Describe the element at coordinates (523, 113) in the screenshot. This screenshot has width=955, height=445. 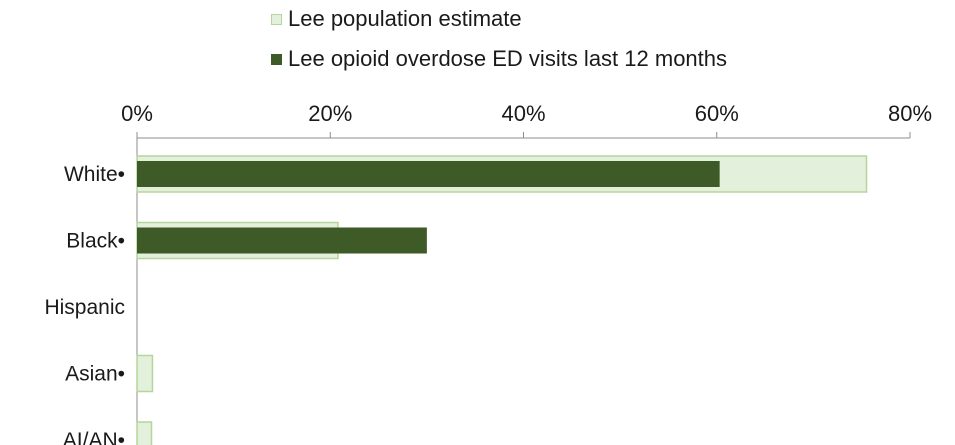
I see `x-tick-label: 40%` at that location.